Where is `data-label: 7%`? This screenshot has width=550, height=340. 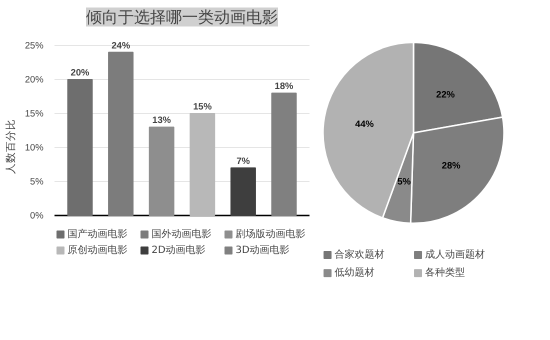
data-label: 7% is located at coordinates (243, 161).